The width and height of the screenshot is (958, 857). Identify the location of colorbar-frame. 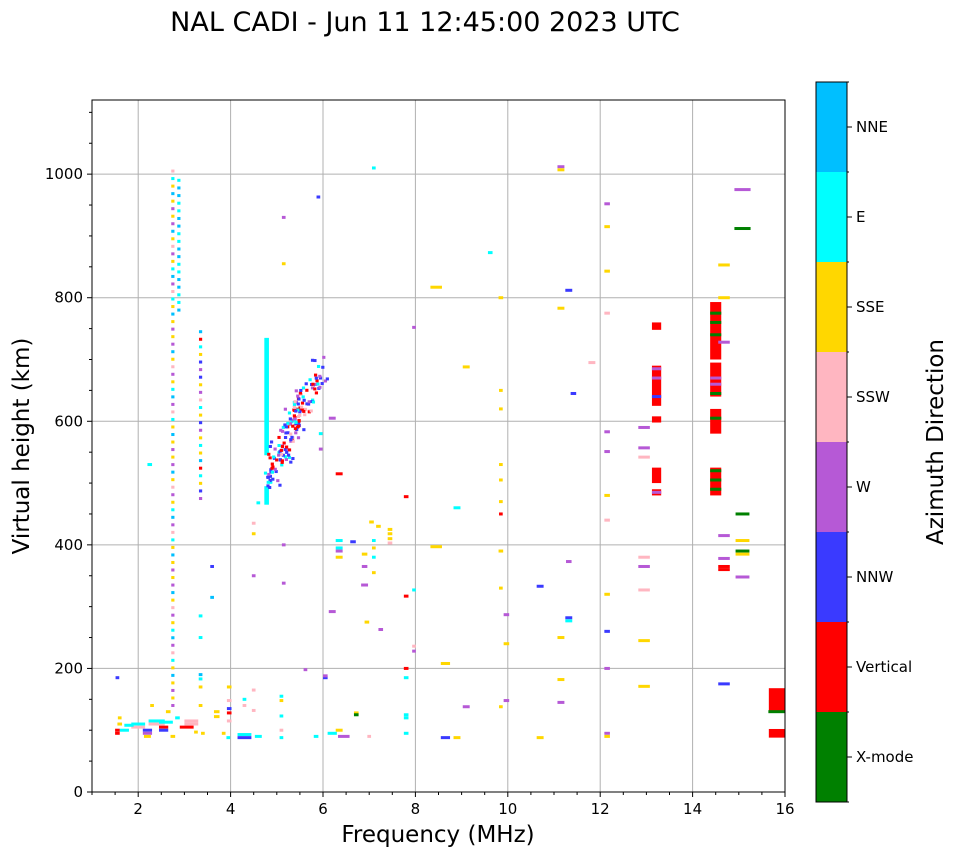
(831, 442).